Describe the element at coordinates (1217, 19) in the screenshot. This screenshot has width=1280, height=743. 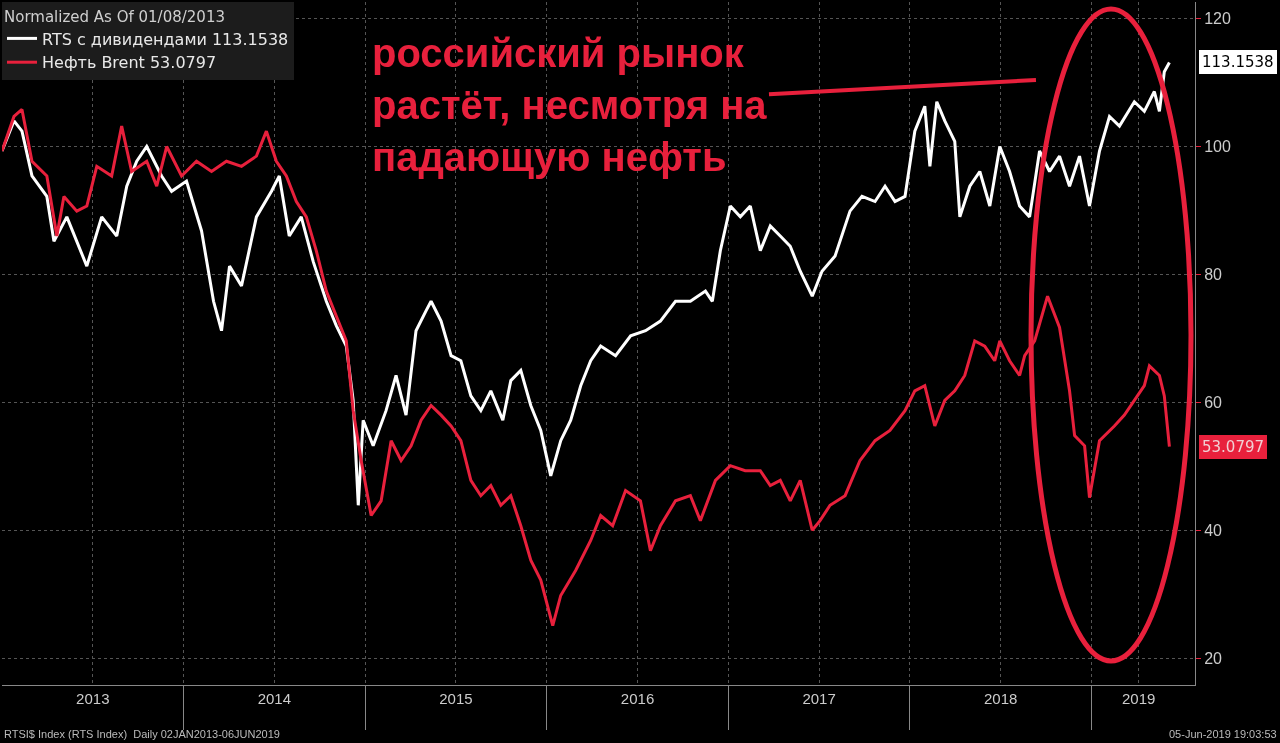
I see `y-tick-label: 120` at that location.